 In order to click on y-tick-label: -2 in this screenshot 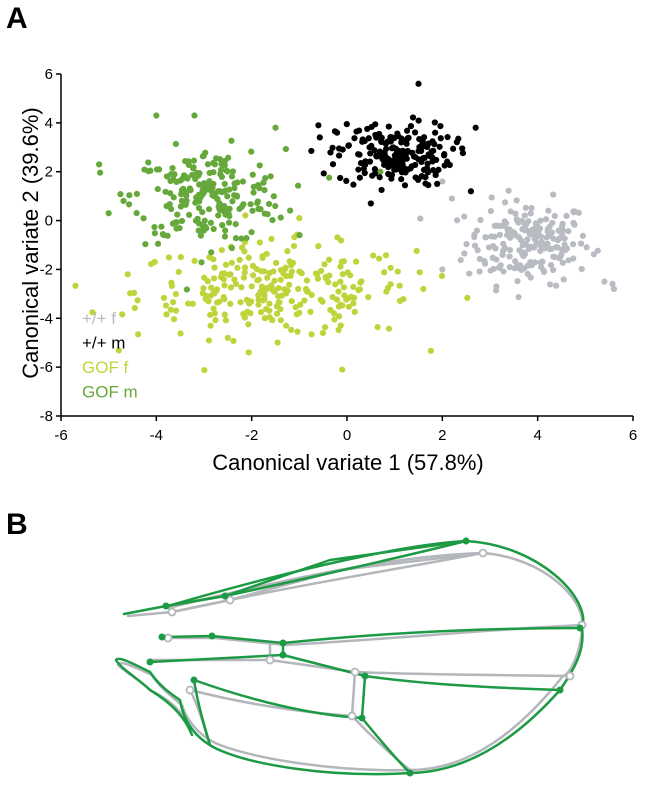, I will do `click(46, 269)`.